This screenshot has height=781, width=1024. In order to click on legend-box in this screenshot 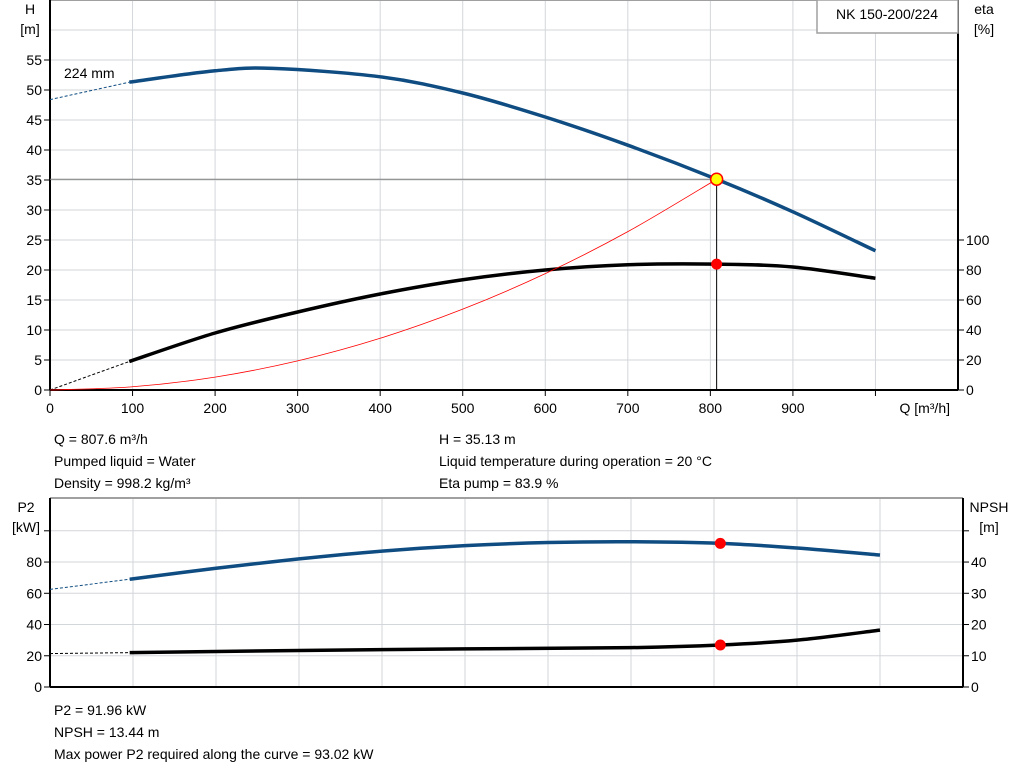, I will do `click(887, 17)`.